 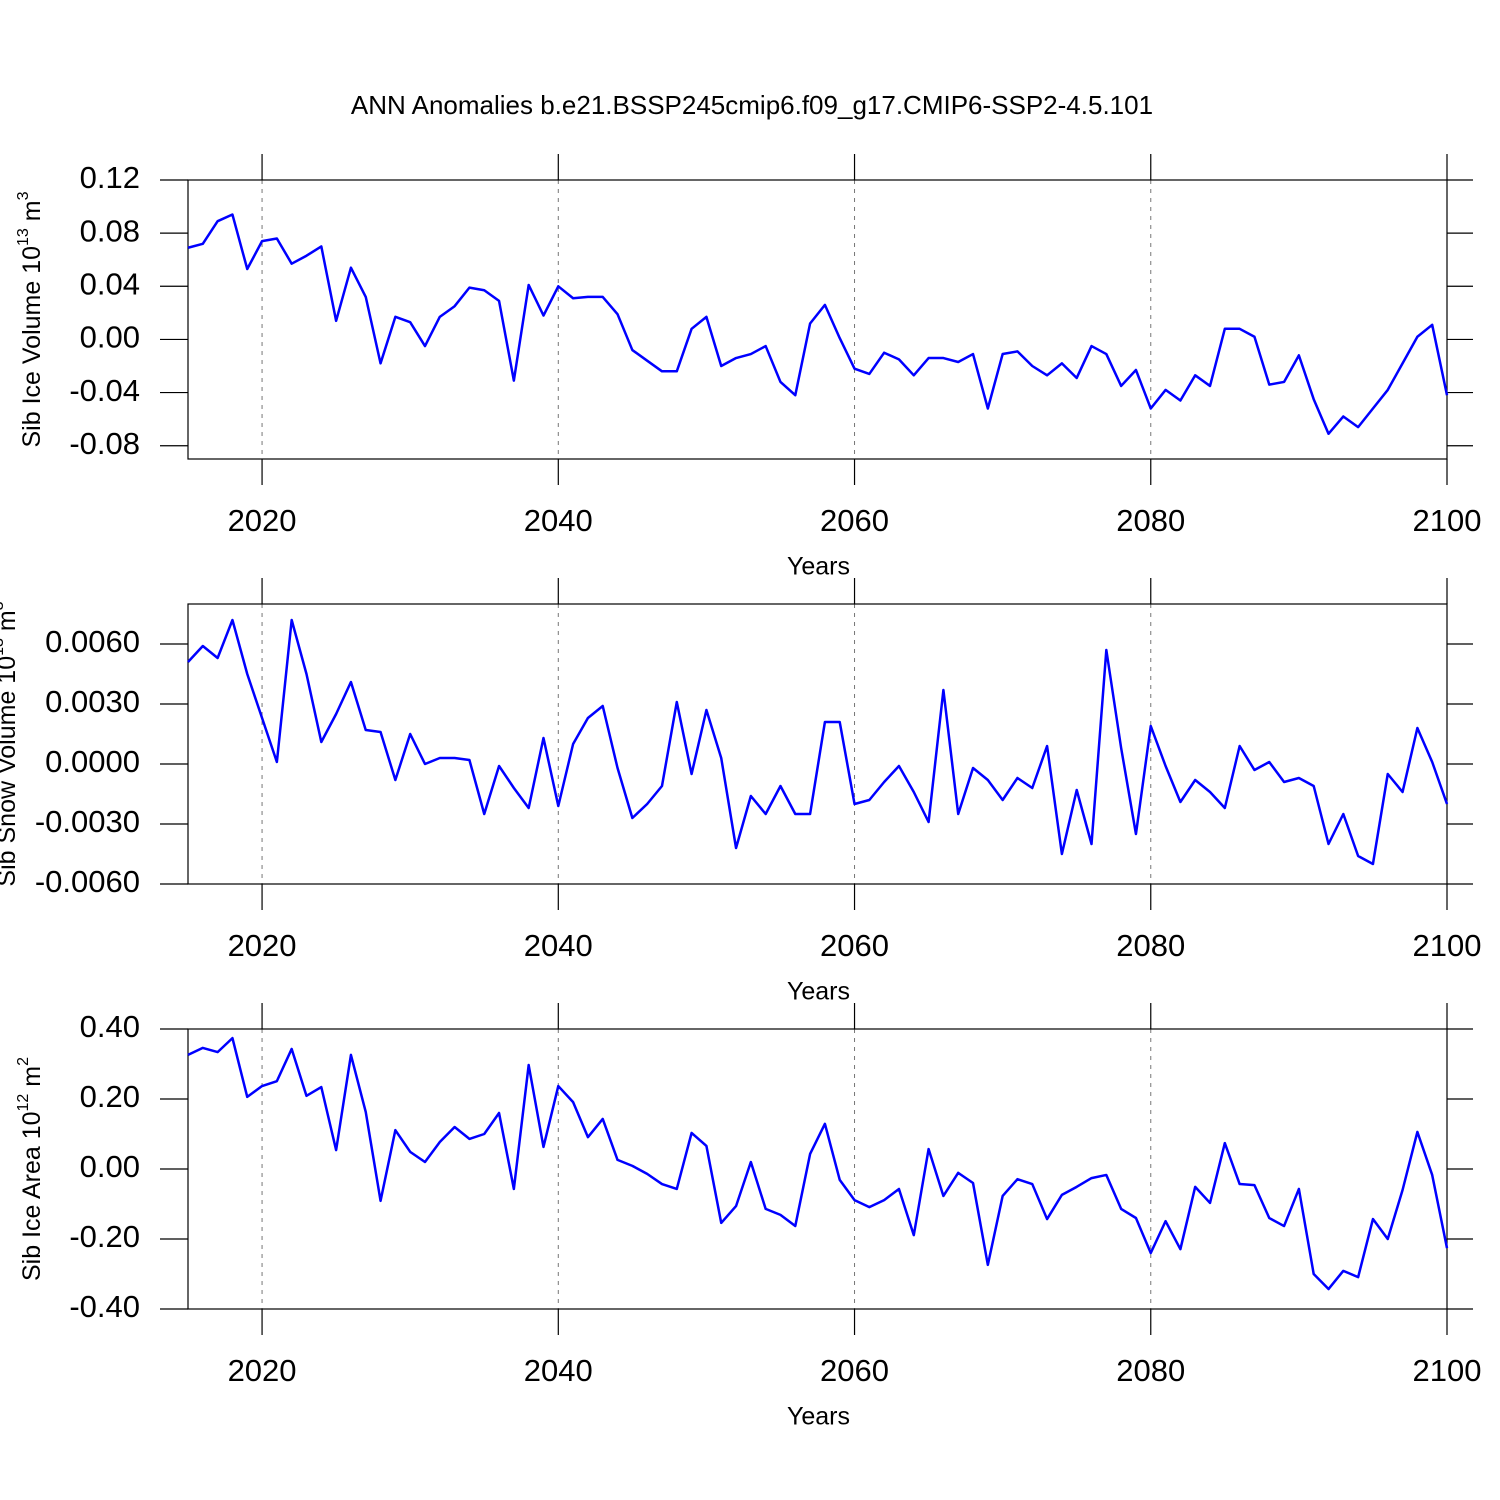 What do you see at coordinates (32, 1196) in the screenshot?
I see `label-part: Sib Ice Area 10` at bounding box center [32, 1196].